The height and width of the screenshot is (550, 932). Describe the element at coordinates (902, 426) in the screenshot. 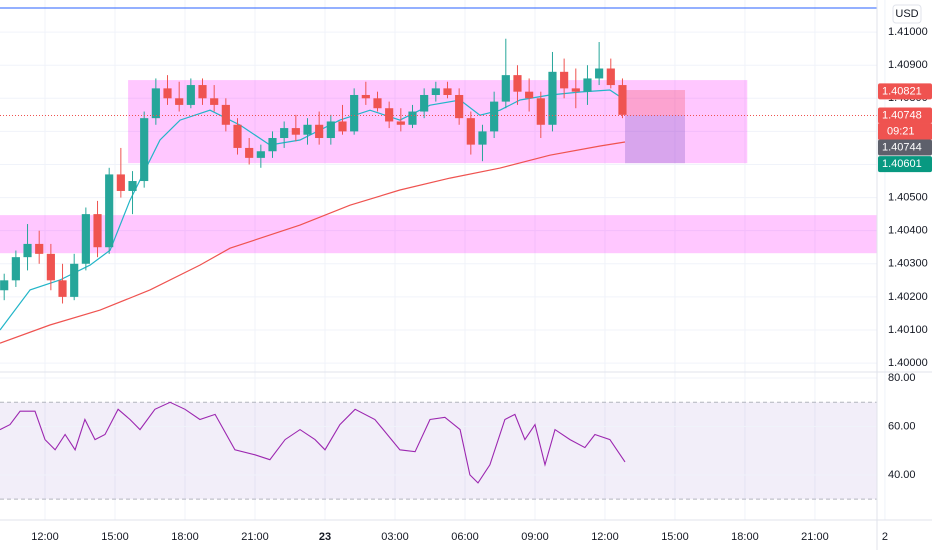

I see `y-tick-label: 60.00` at that location.